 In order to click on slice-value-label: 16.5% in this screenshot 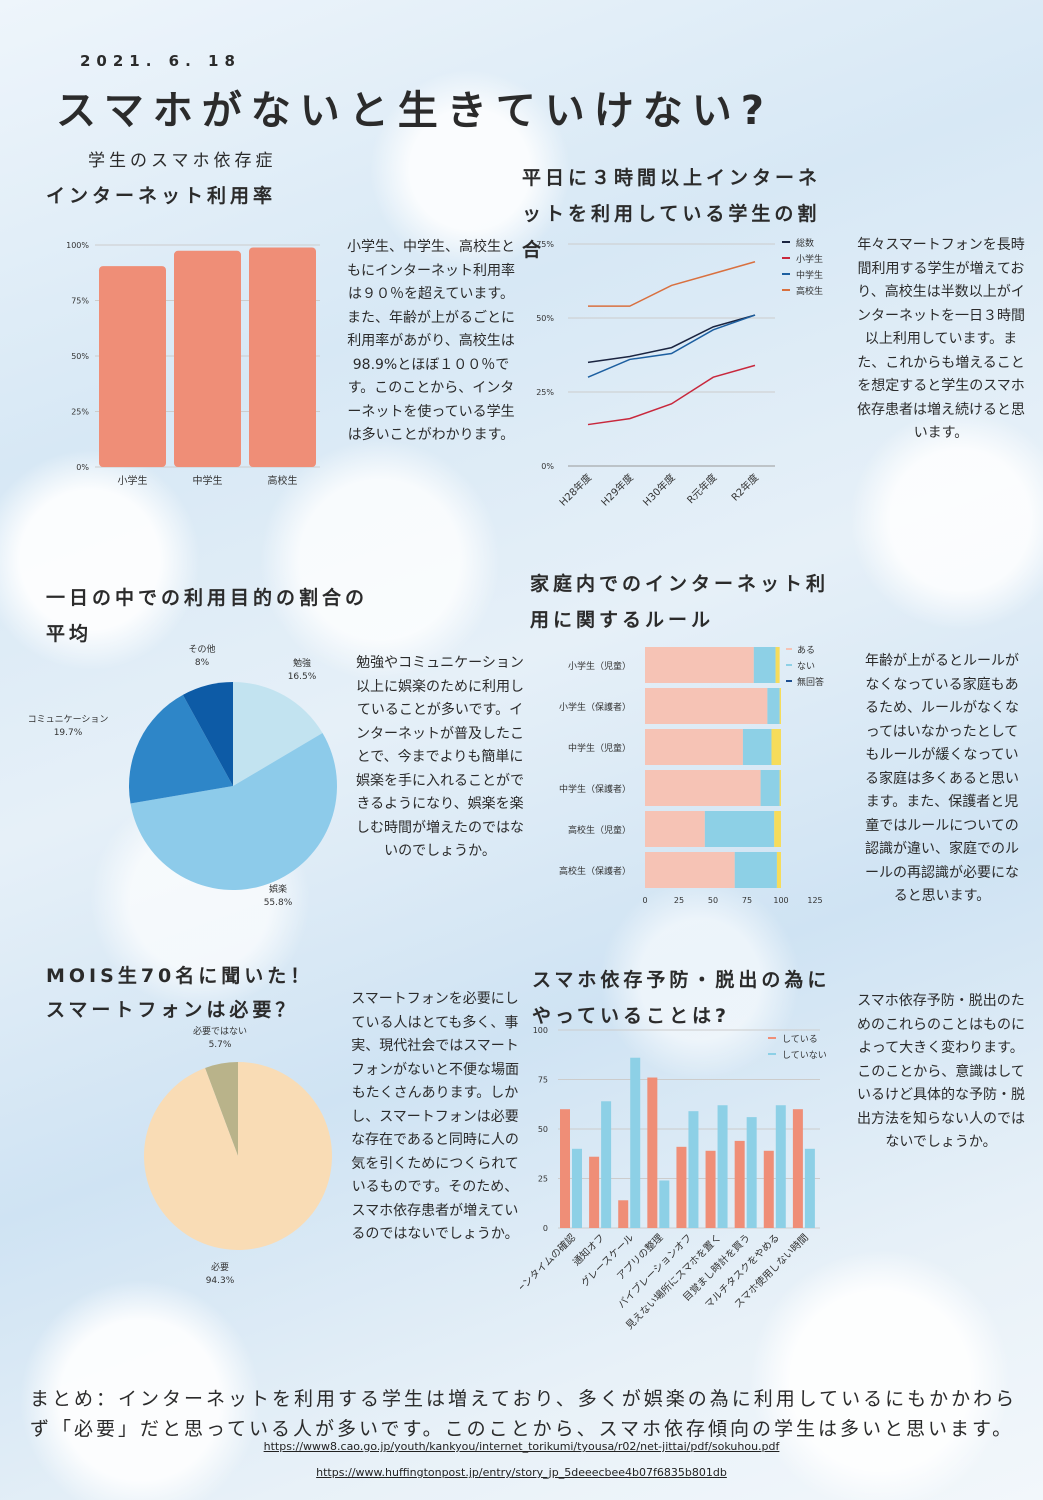, I will do `click(302, 677)`.